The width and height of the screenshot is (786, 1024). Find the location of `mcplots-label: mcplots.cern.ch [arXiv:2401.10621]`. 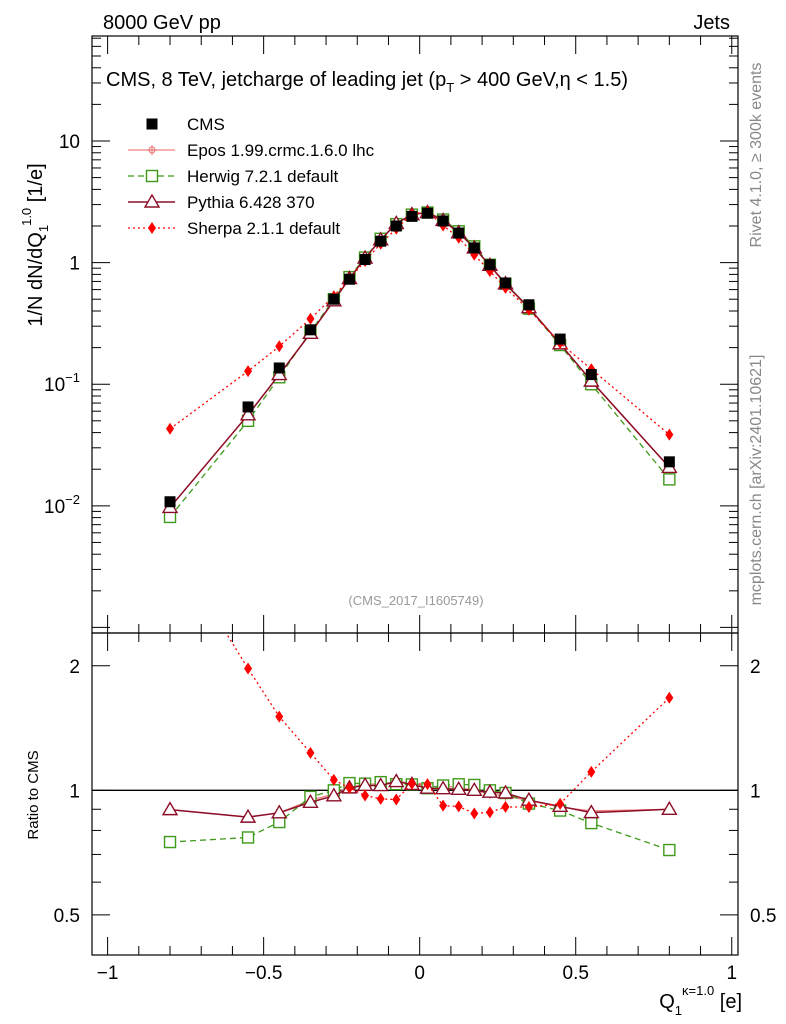

mcplots-label: mcplots.cern.ch [arXiv:2401.10621] is located at coordinates (756, 480).